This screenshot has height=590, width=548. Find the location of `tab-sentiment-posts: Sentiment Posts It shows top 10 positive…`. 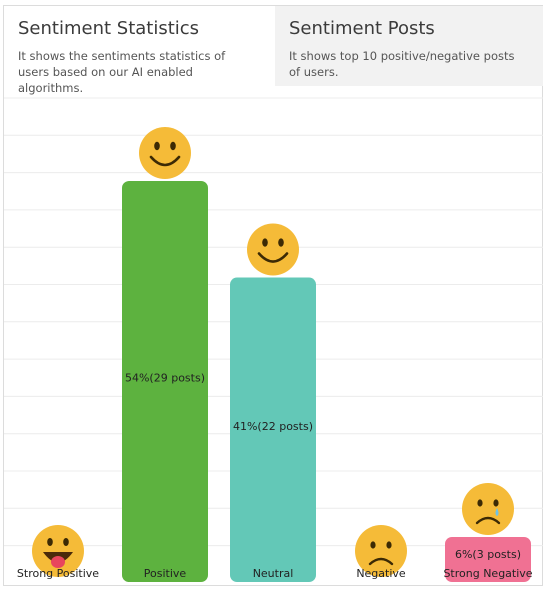

tab-sentiment-posts: Sentiment Posts It shows top 10 positive… is located at coordinates (409, 46).